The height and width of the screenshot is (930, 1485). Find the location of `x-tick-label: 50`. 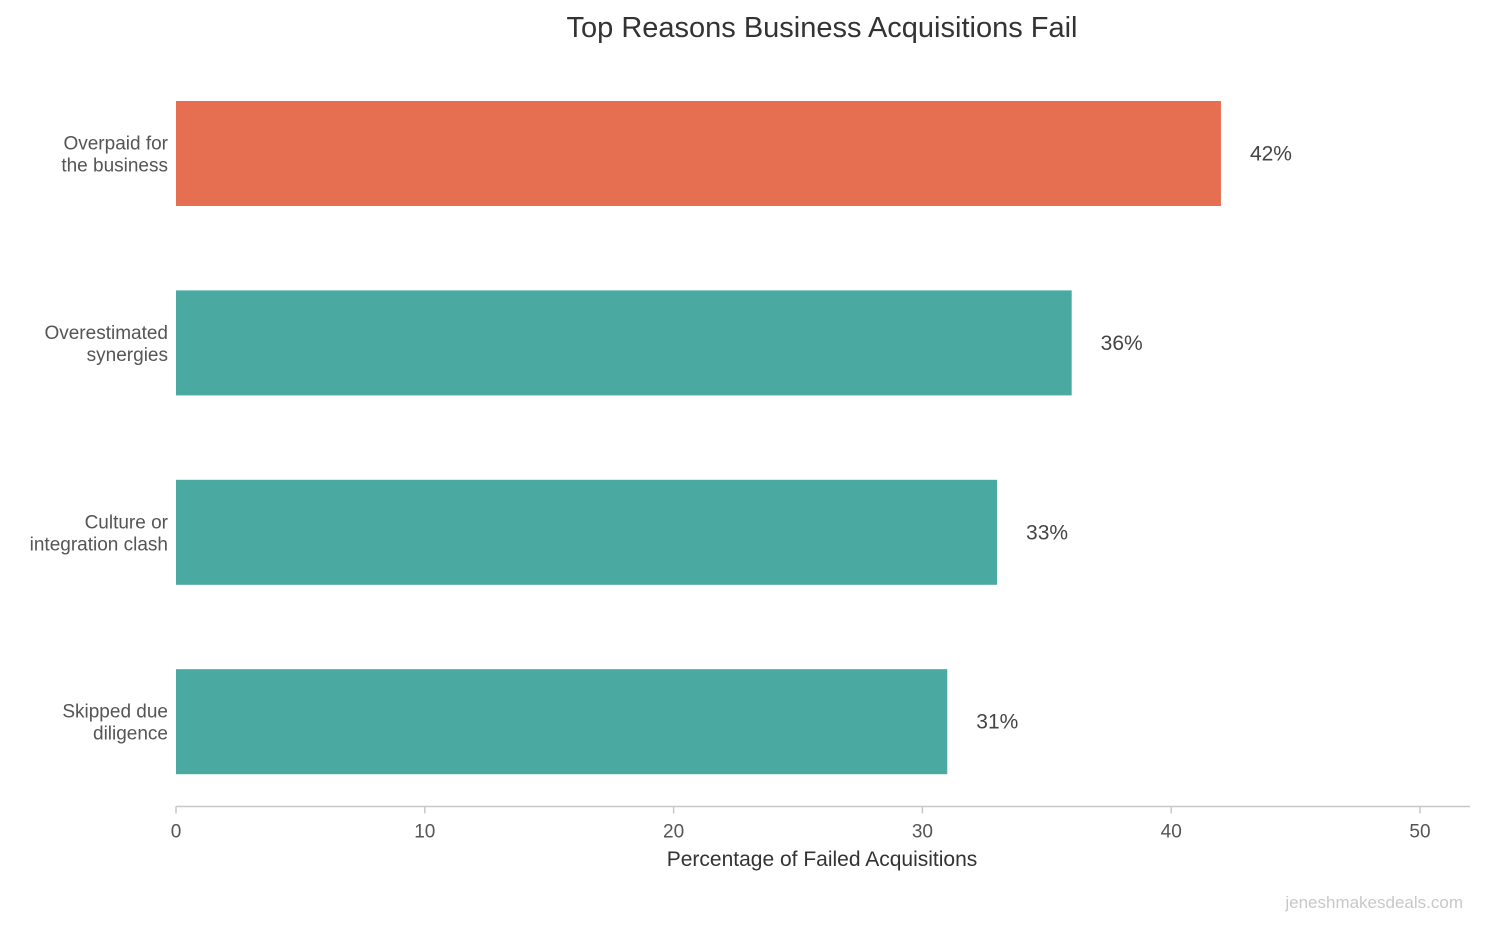

x-tick-label: 50 is located at coordinates (1419, 832).